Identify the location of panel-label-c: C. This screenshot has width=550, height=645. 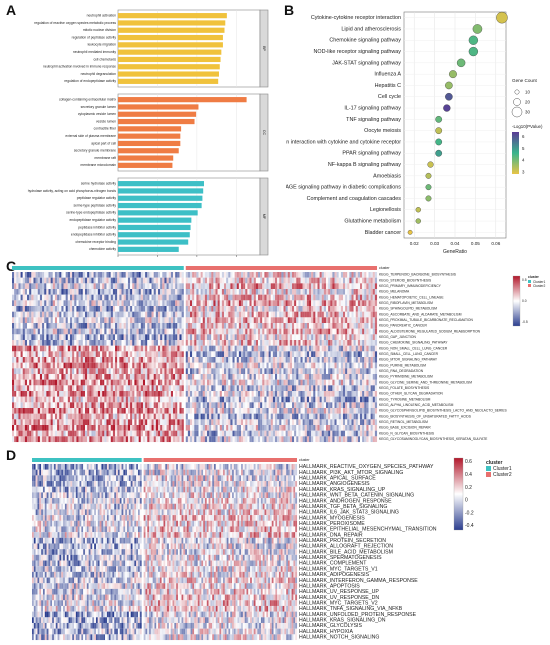
(11, 266).